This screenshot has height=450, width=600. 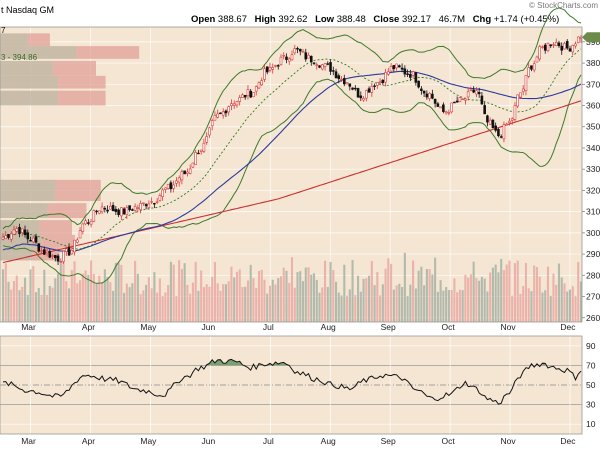 What do you see at coordinates (591, 37) in the screenshot?
I see `last-price-marker` at bounding box center [591, 37].